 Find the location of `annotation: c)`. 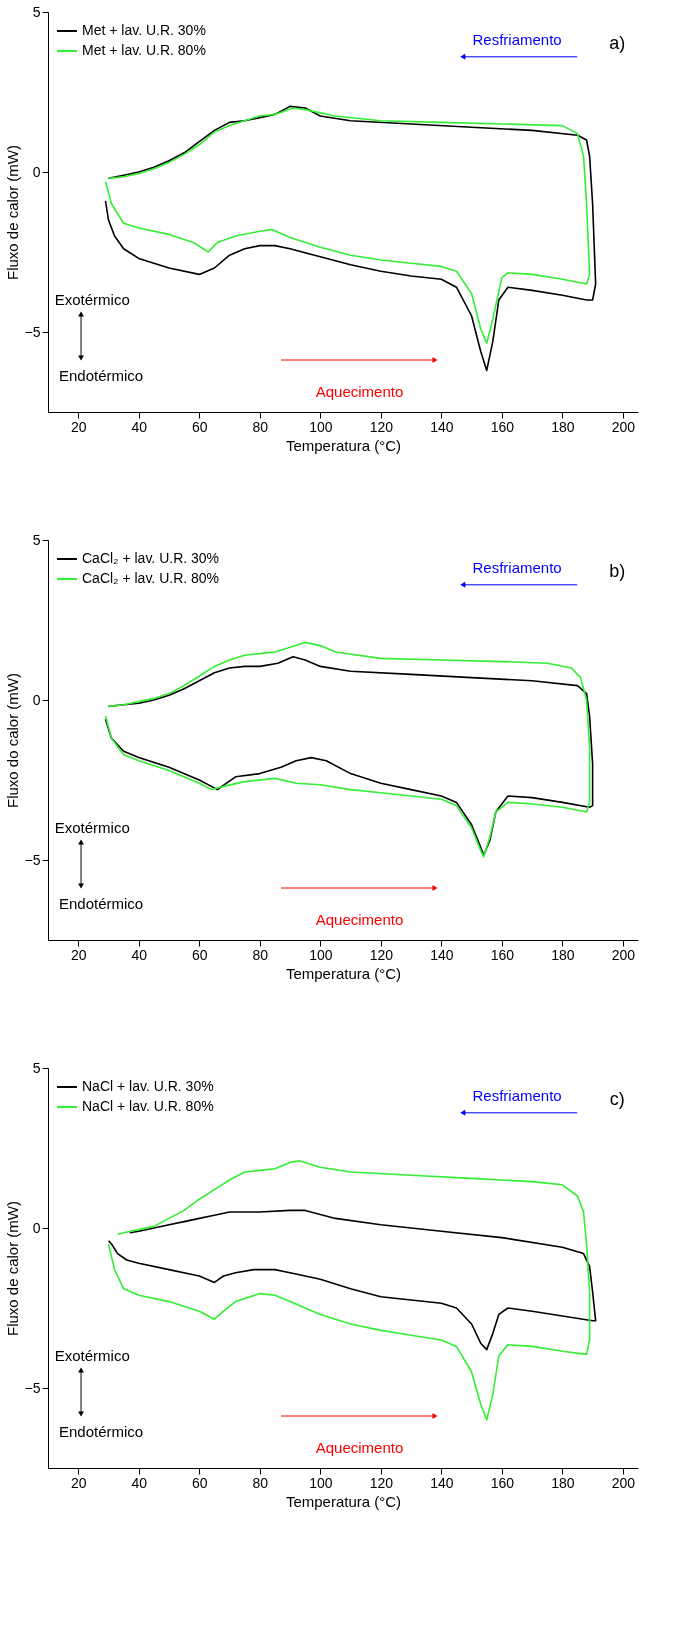

annotation: c) is located at coordinates (617, 1099).